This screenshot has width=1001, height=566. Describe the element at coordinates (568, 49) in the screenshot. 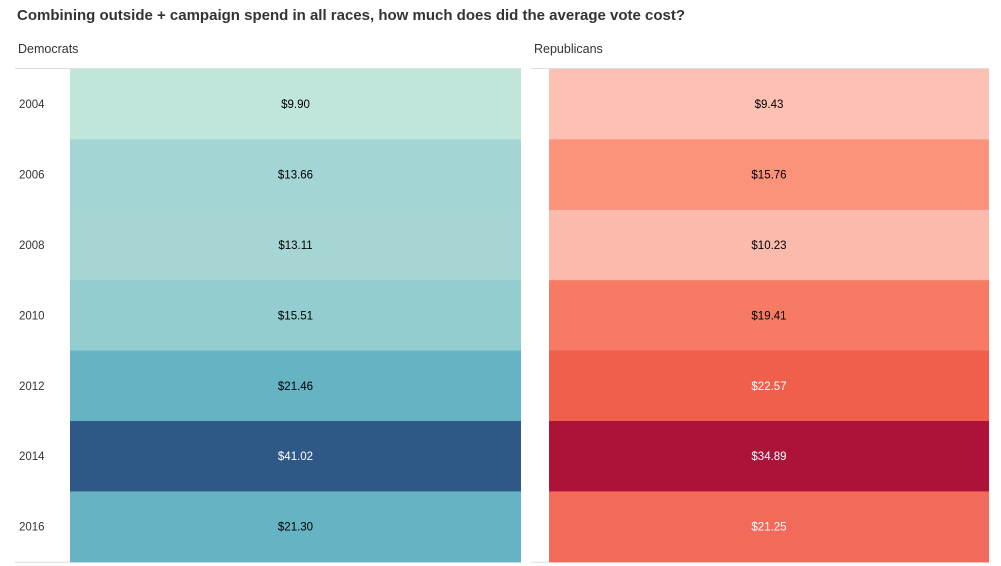

I see `panel-label-republicans: Republicans` at that location.